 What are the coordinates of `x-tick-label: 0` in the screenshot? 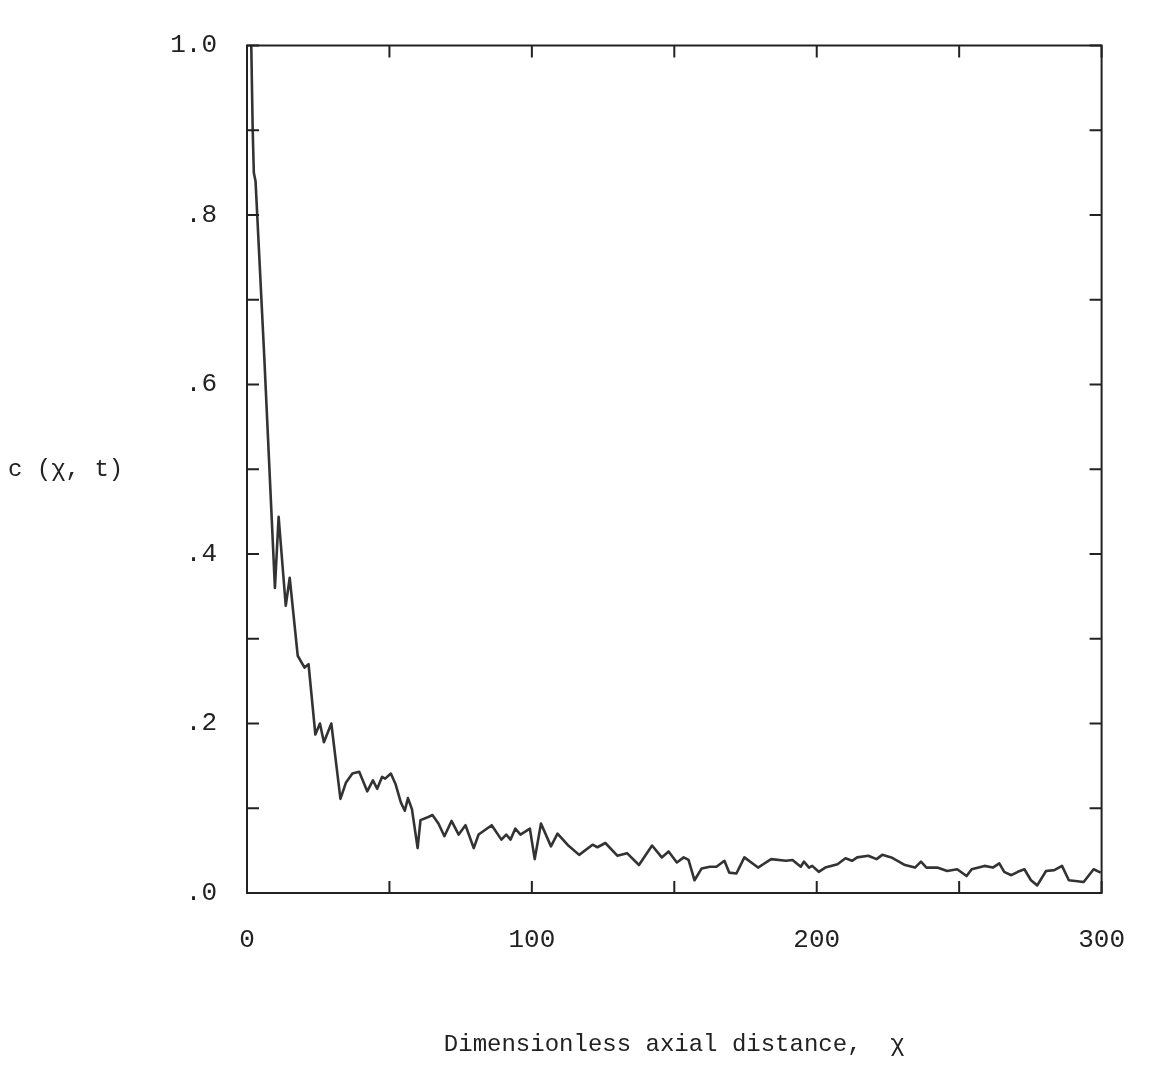 It's located at (247, 940).